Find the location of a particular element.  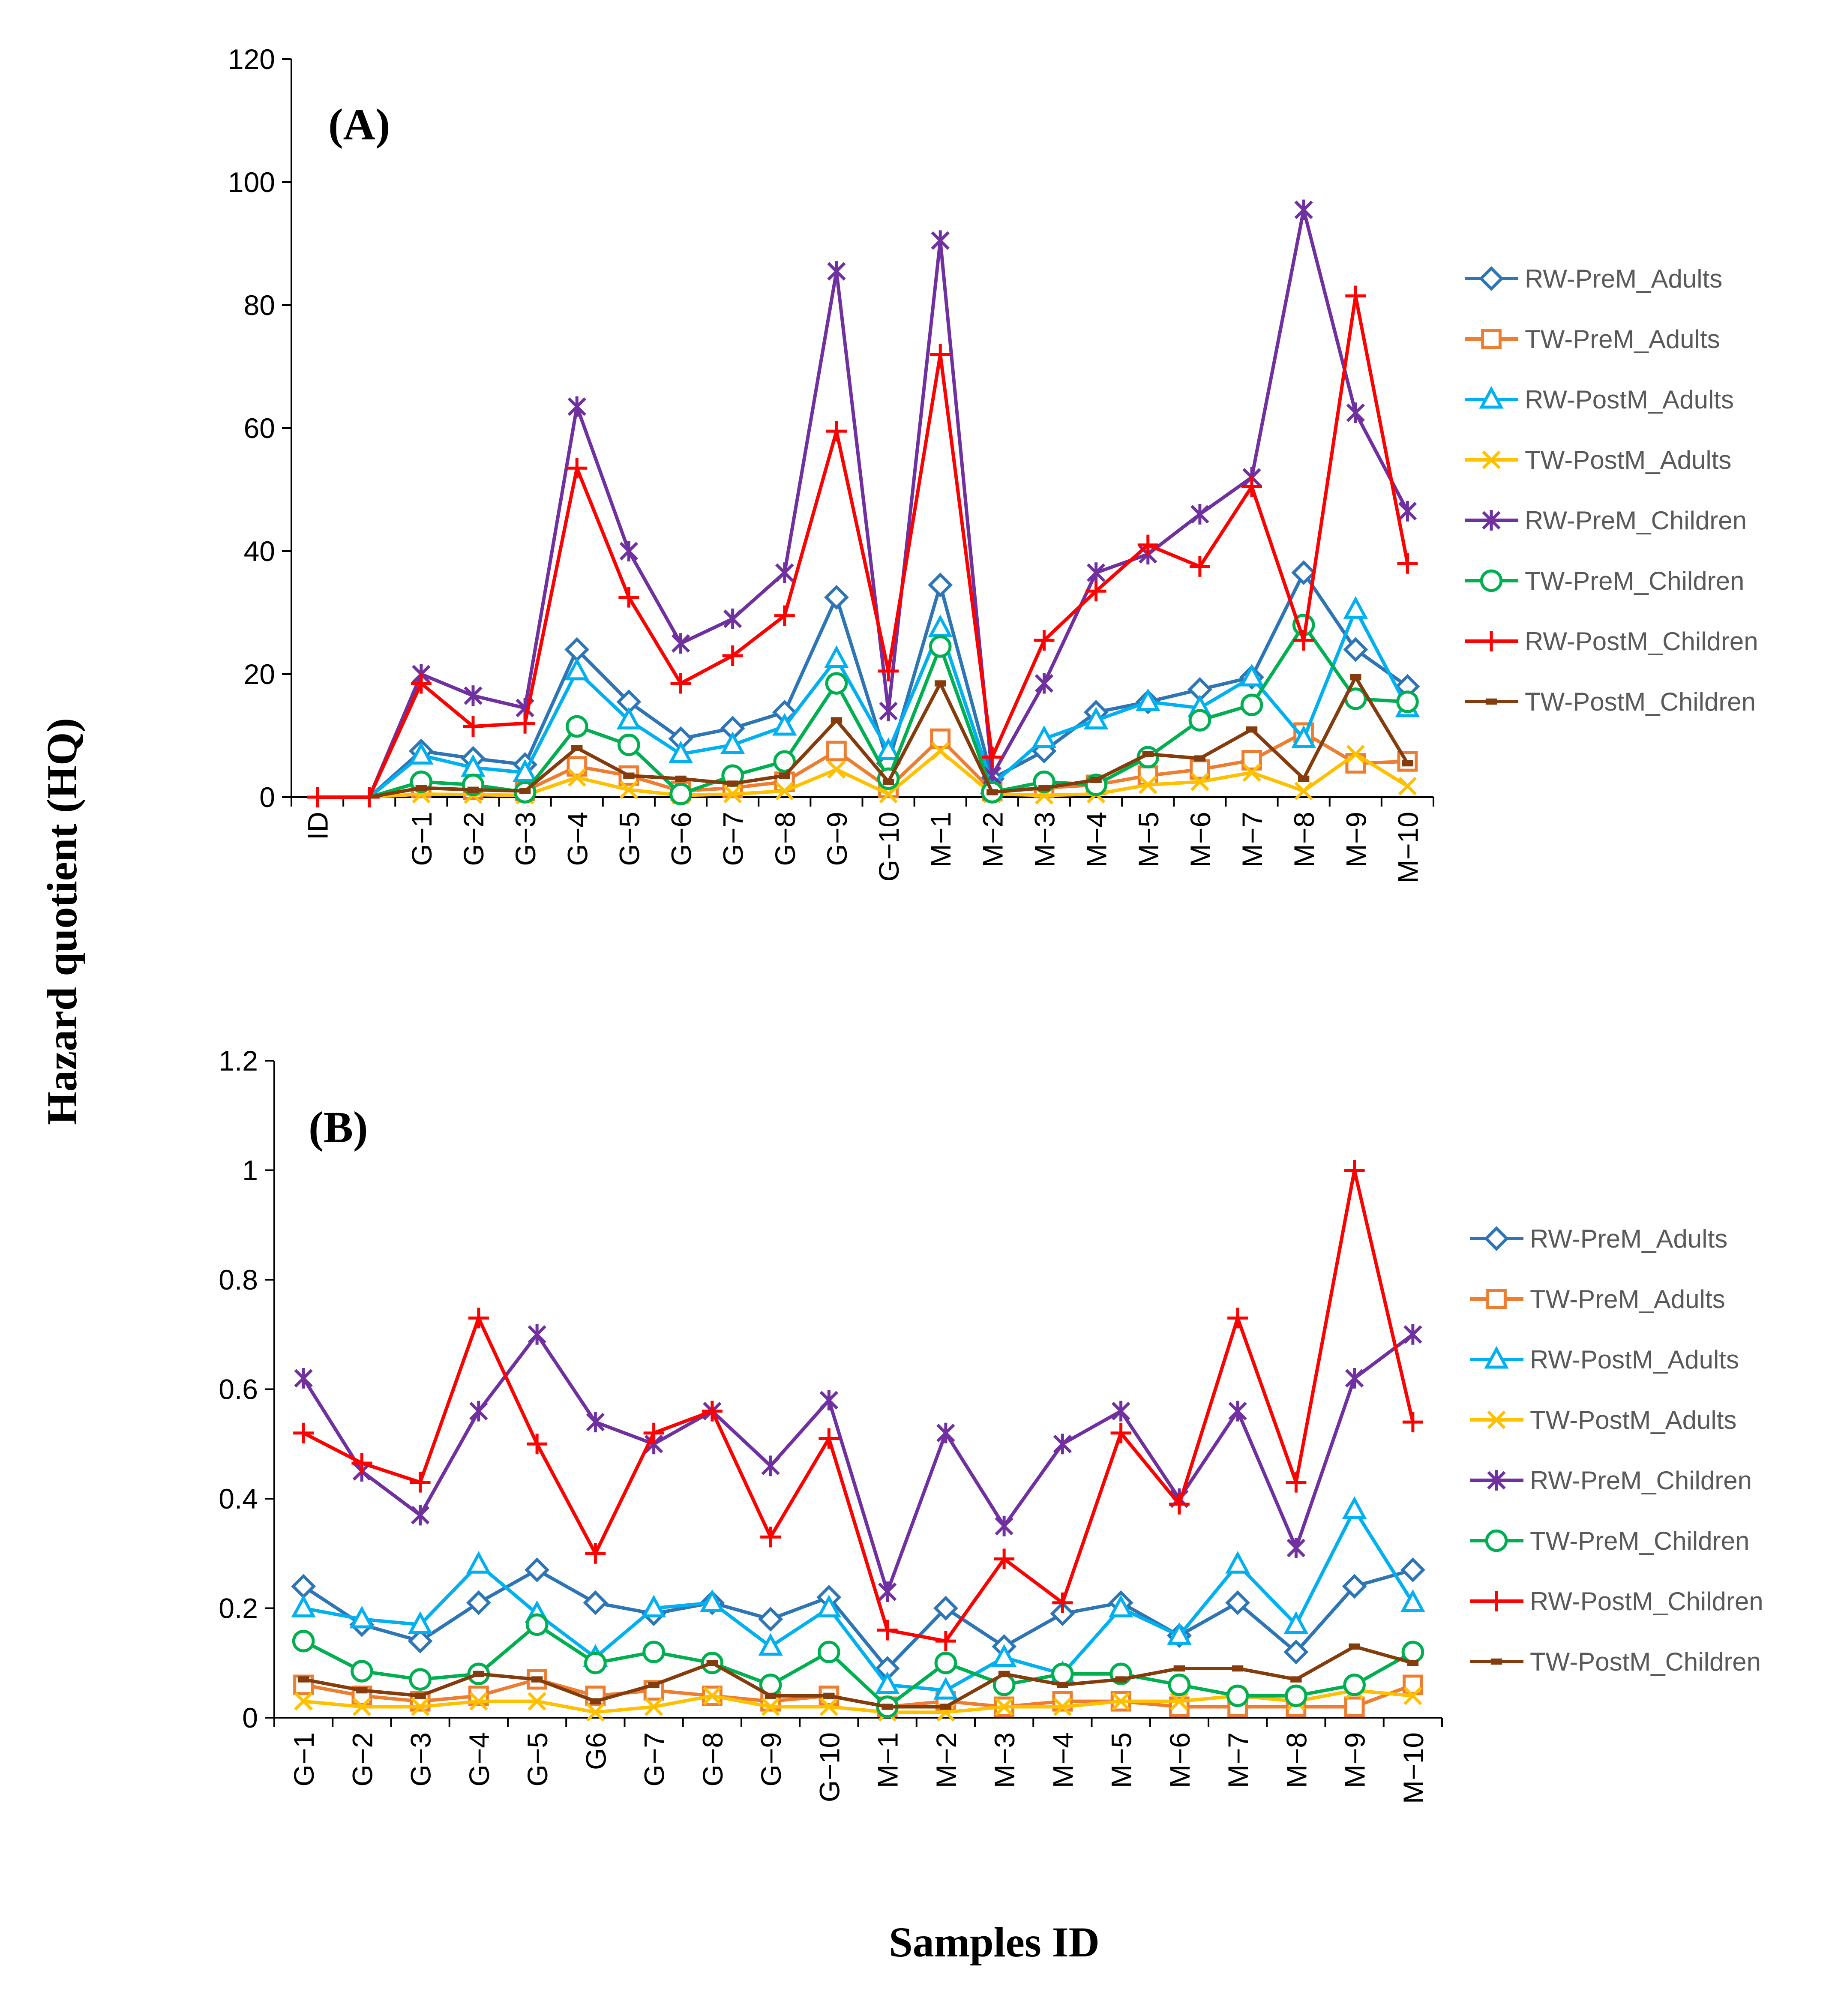

x-axis-title: Samples ID is located at coordinates (994, 1942).